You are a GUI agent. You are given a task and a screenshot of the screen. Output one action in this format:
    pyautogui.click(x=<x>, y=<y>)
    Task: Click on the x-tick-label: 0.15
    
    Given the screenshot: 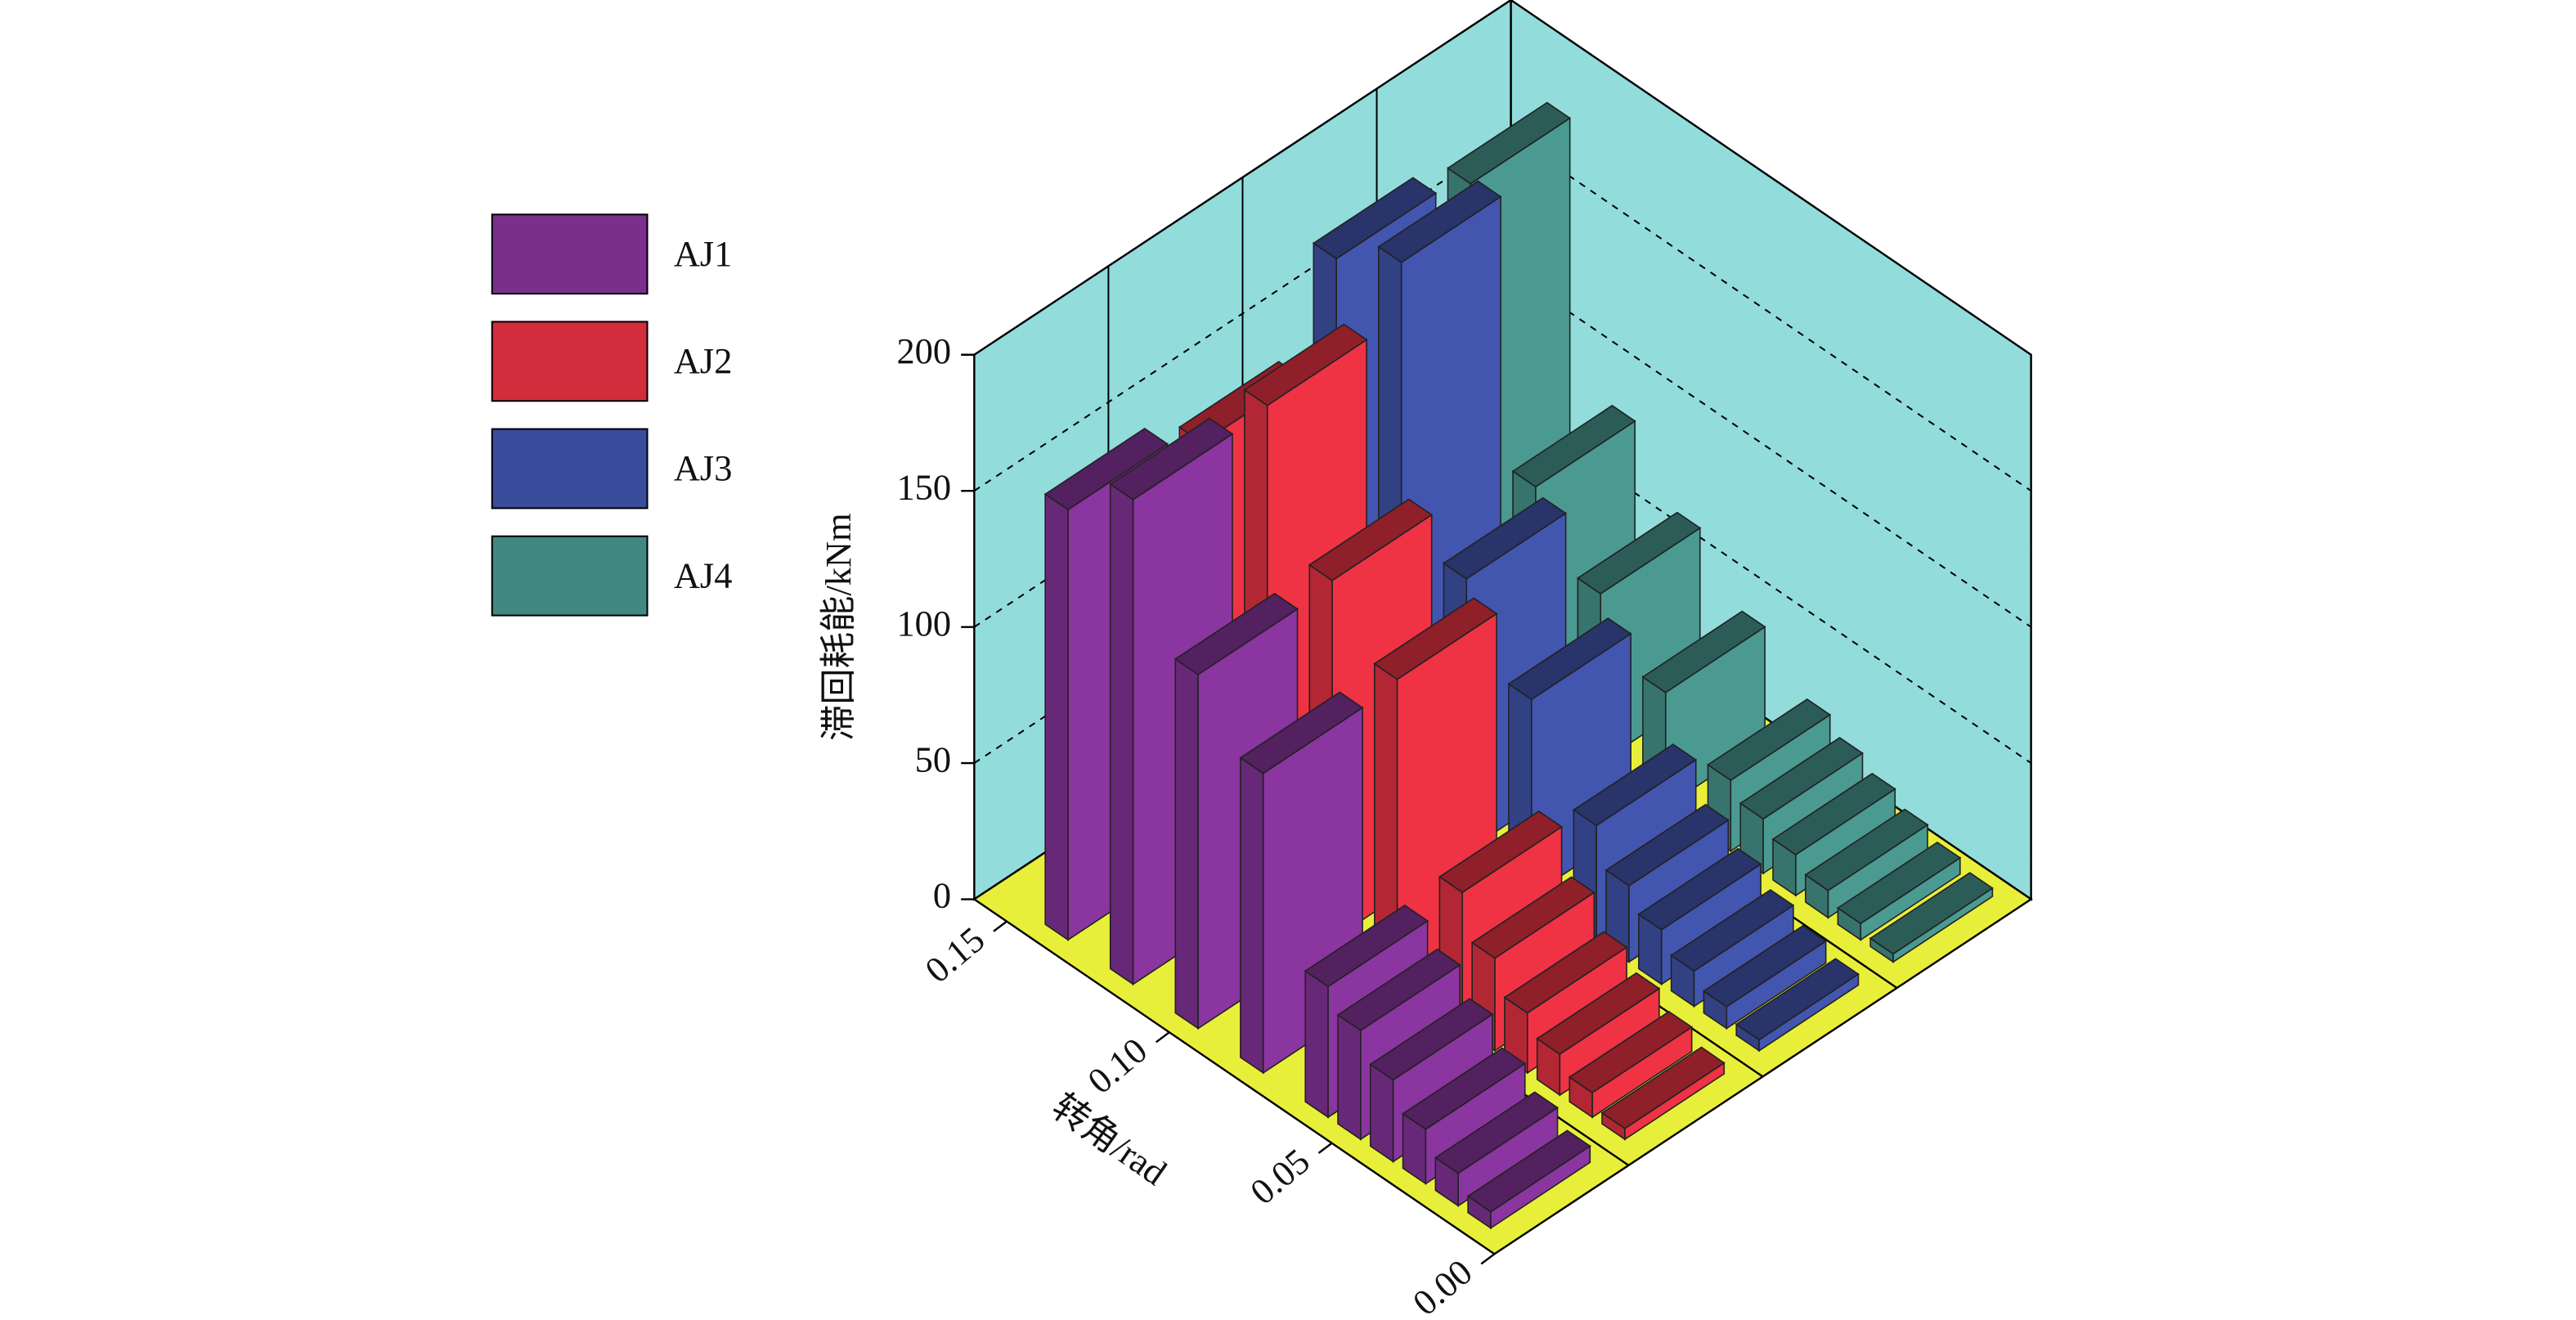 What is the action you would take?
    pyautogui.click(x=955, y=954)
    